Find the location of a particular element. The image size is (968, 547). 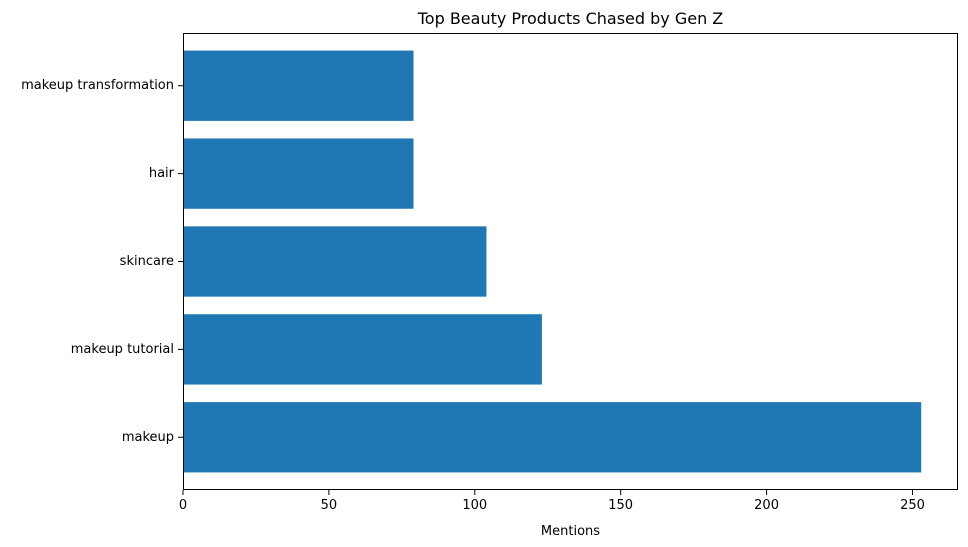

x-tick-label: 250 is located at coordinates (912, 505).